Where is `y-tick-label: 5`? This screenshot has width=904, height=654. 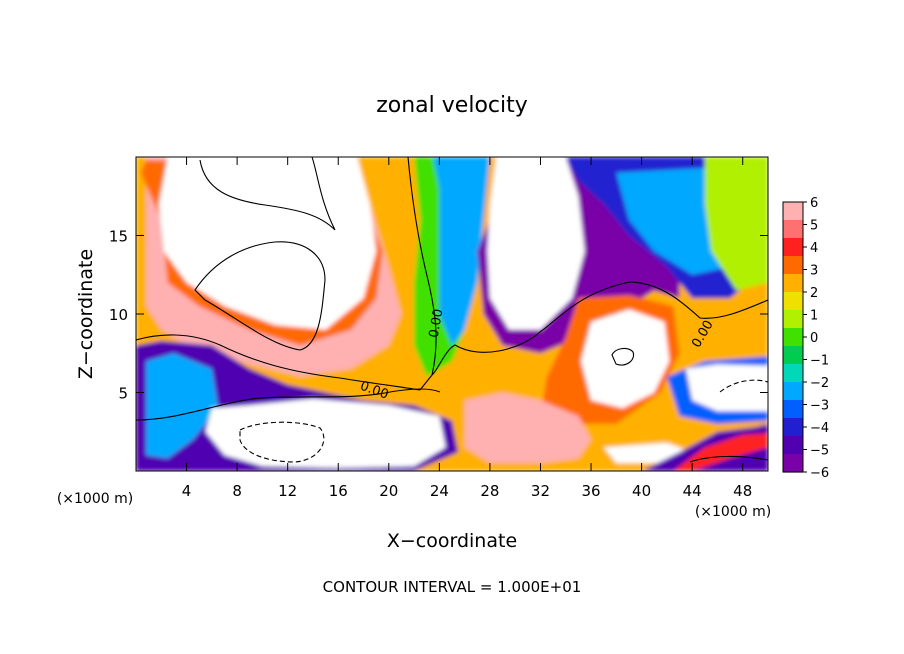
y-tick-label: 5 is located at coordinates (123, 394).